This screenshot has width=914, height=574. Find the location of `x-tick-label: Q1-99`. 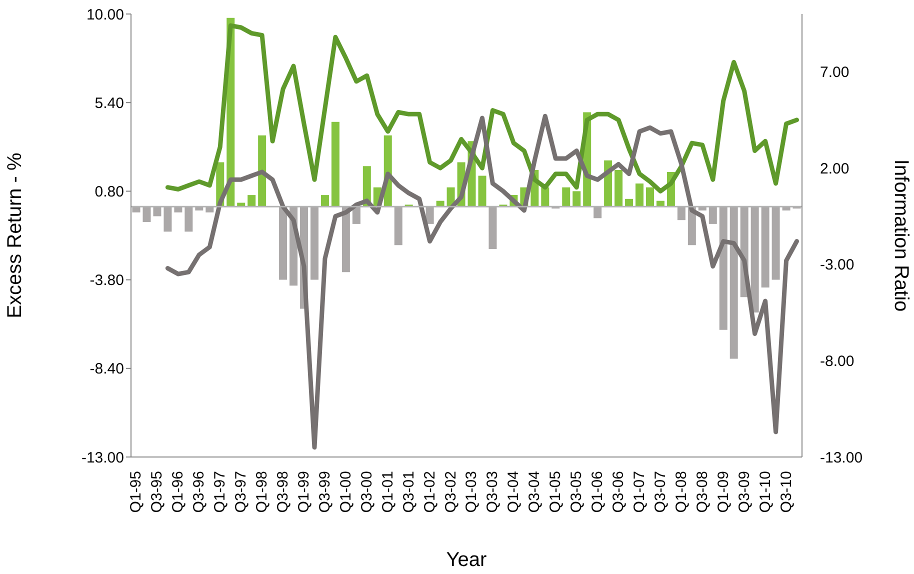

x-tick-label: Q1-99 is located at coordinates (303, 492).